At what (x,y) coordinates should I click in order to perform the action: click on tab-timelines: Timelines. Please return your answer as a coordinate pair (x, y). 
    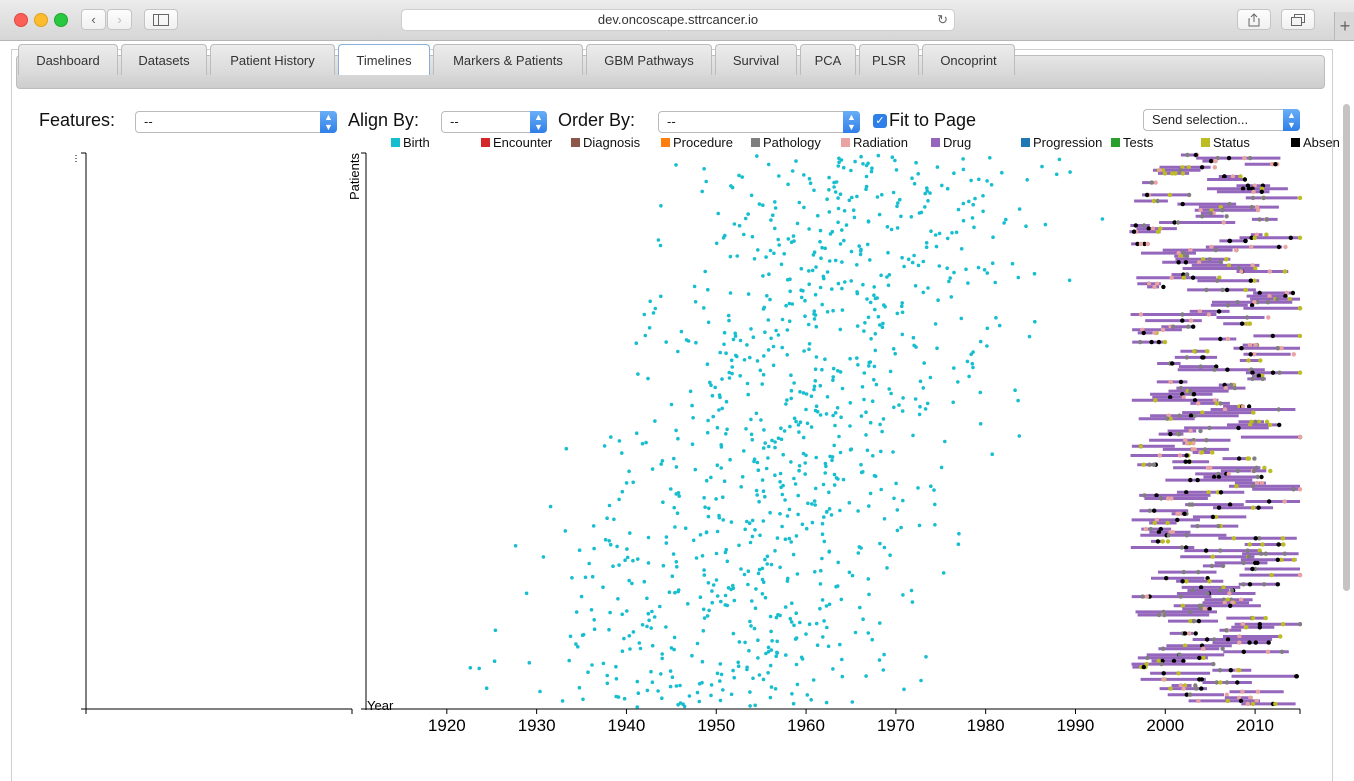
    Looking at the image, I should click on (384, 59).